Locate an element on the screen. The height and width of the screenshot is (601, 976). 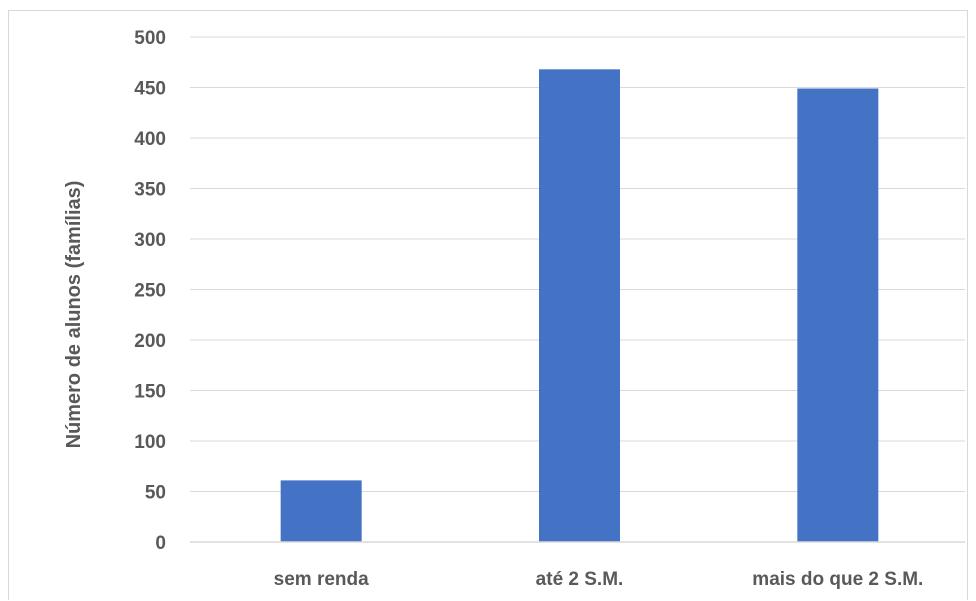
y-axis-title: Número de alunos (famílias) is located at coordinates (74, 315).